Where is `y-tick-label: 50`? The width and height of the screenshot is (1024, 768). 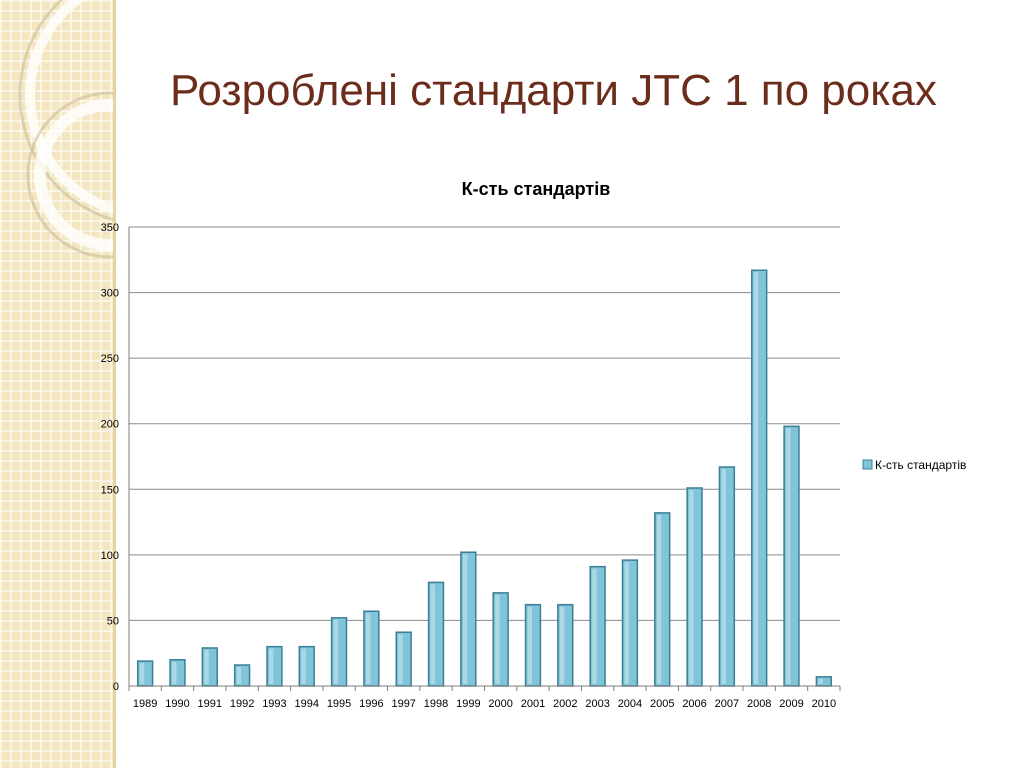 y-tick-label: 50 is located at coordinates (113, 621).